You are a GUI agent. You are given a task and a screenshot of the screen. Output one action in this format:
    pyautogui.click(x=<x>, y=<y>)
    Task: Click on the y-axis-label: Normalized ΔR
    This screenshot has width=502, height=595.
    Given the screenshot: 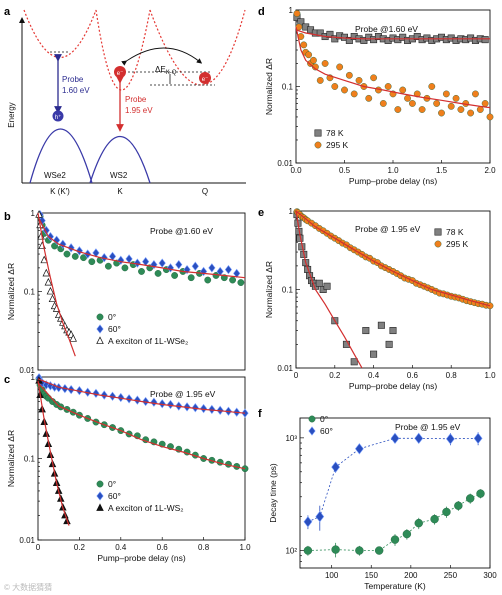 What is the action you would take?
    pyautogui.click(x=269, y=289)
    